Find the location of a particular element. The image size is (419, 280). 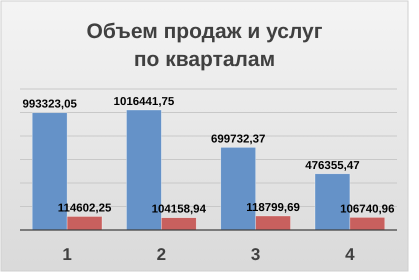

x-tick-label: 4 is located at coordinates (350, 254).